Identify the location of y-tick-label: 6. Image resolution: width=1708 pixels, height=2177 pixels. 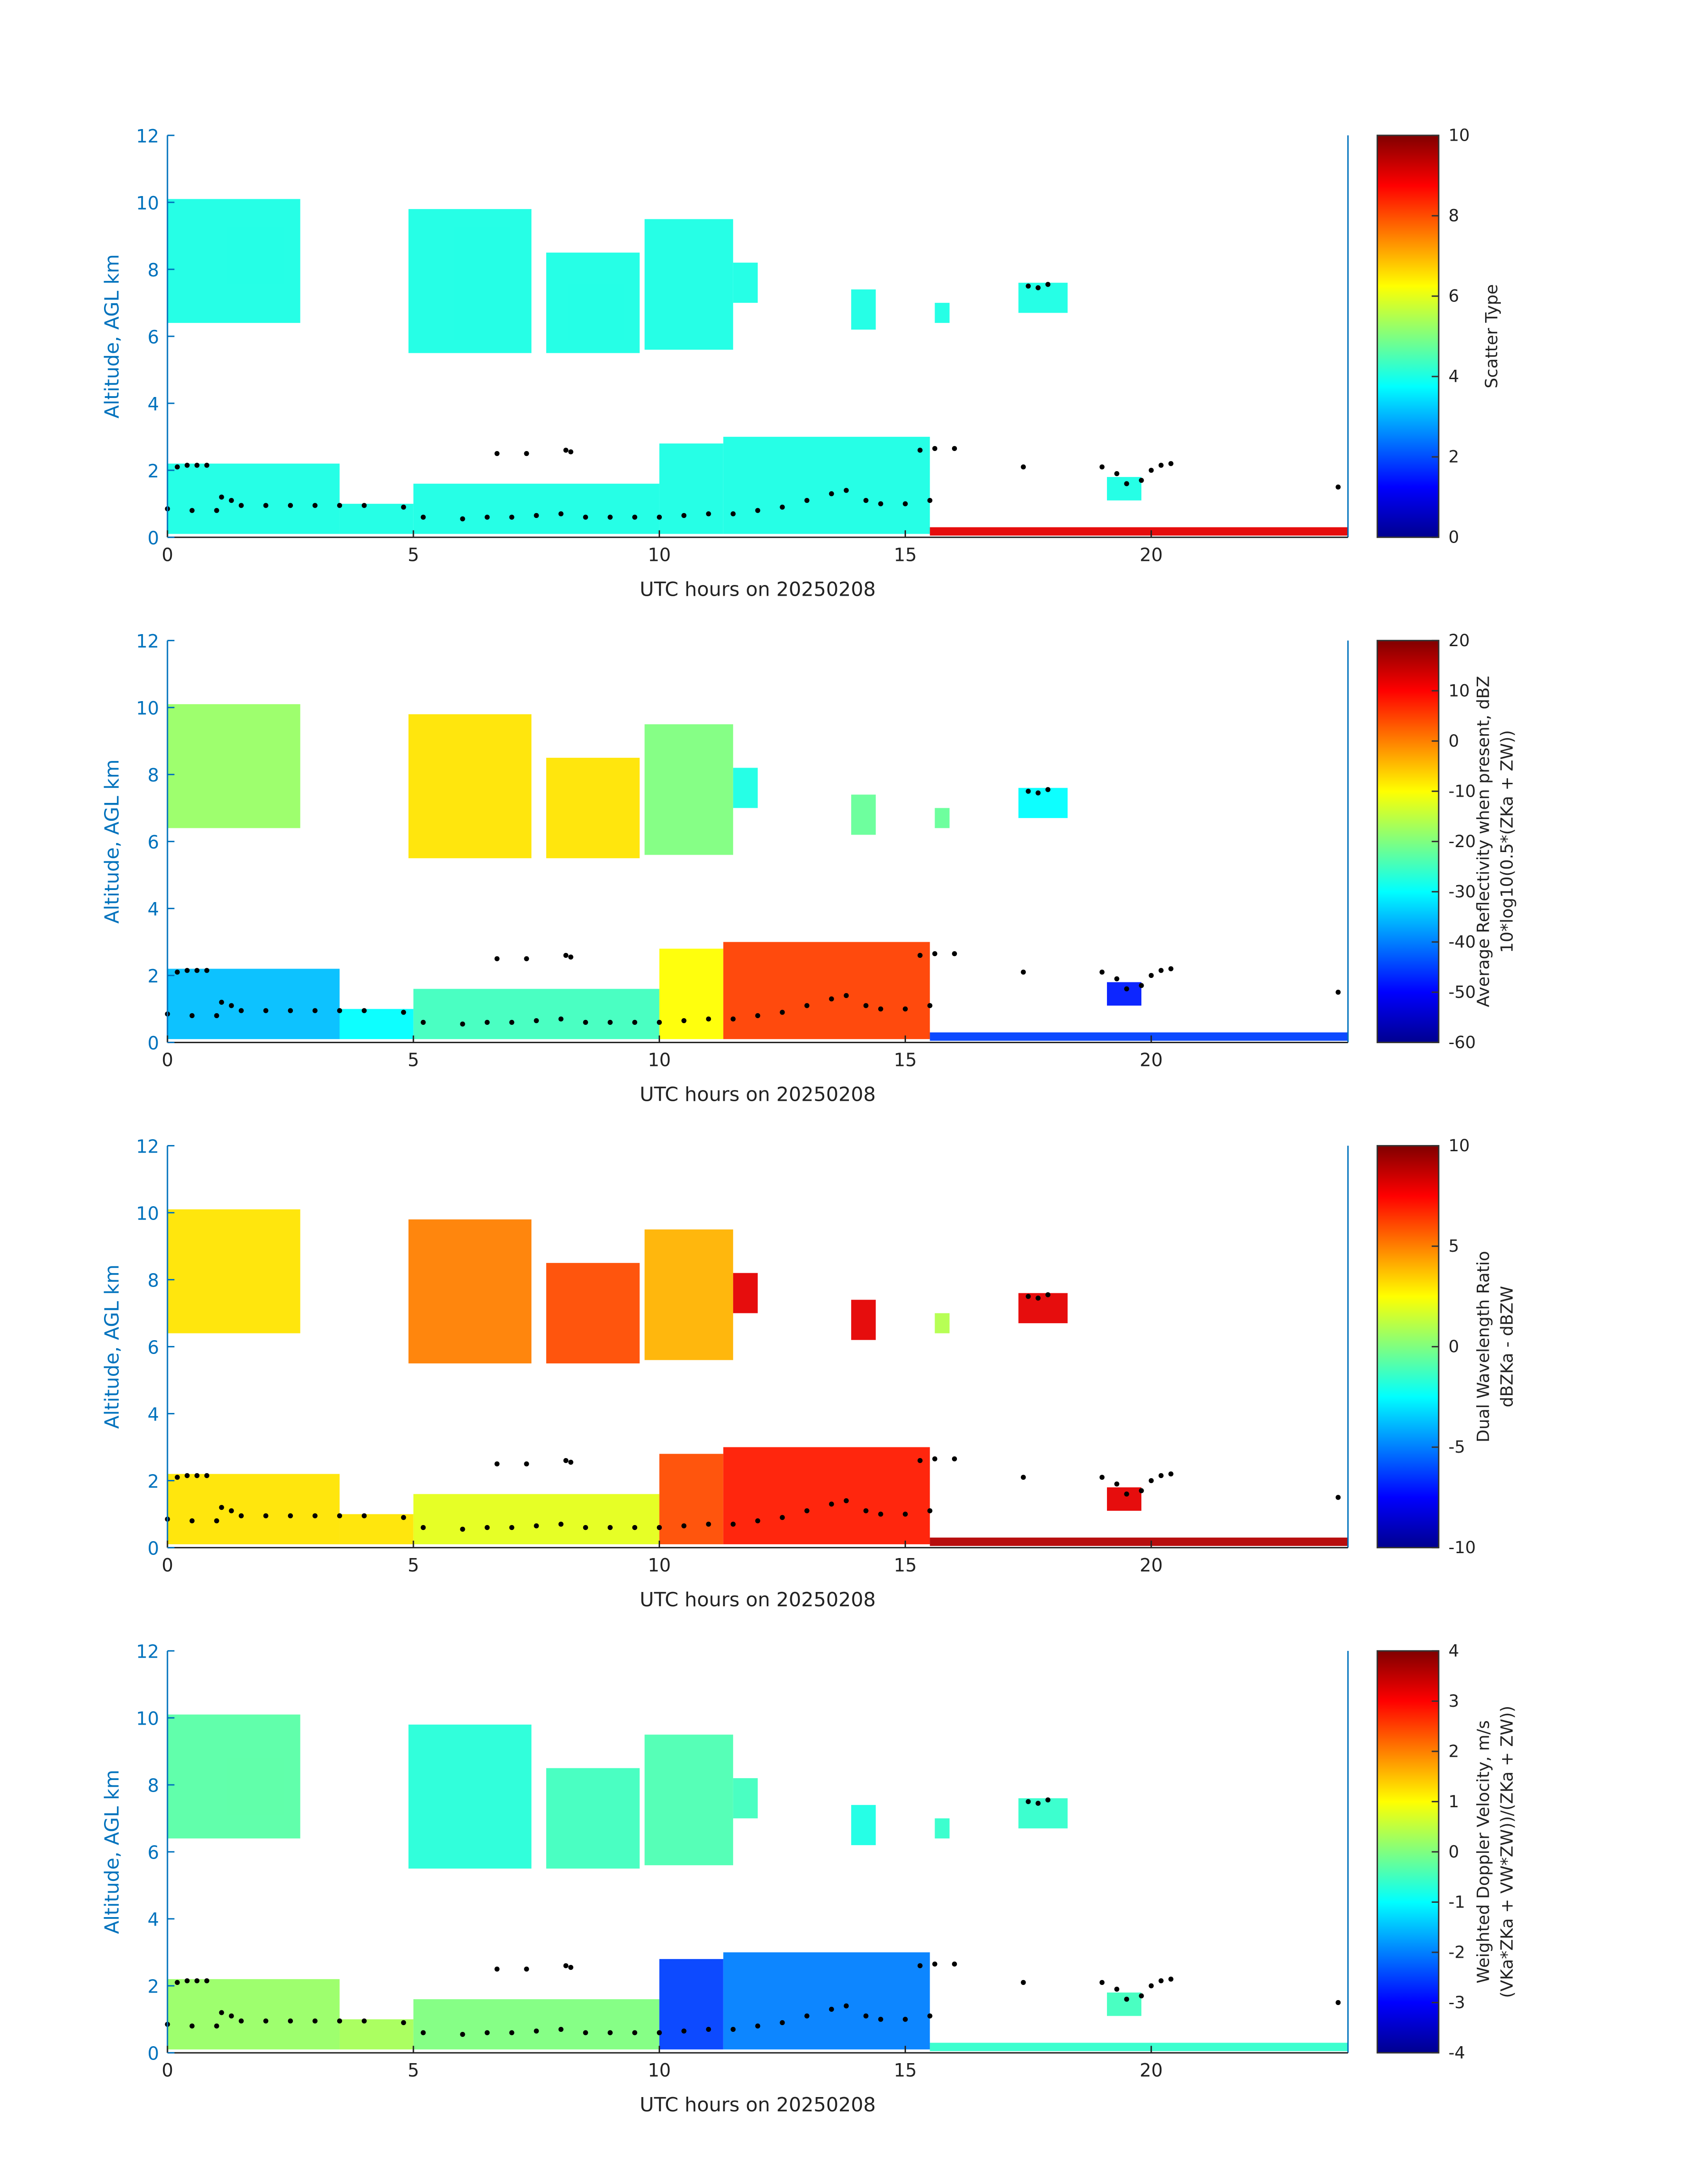
(153, 842).